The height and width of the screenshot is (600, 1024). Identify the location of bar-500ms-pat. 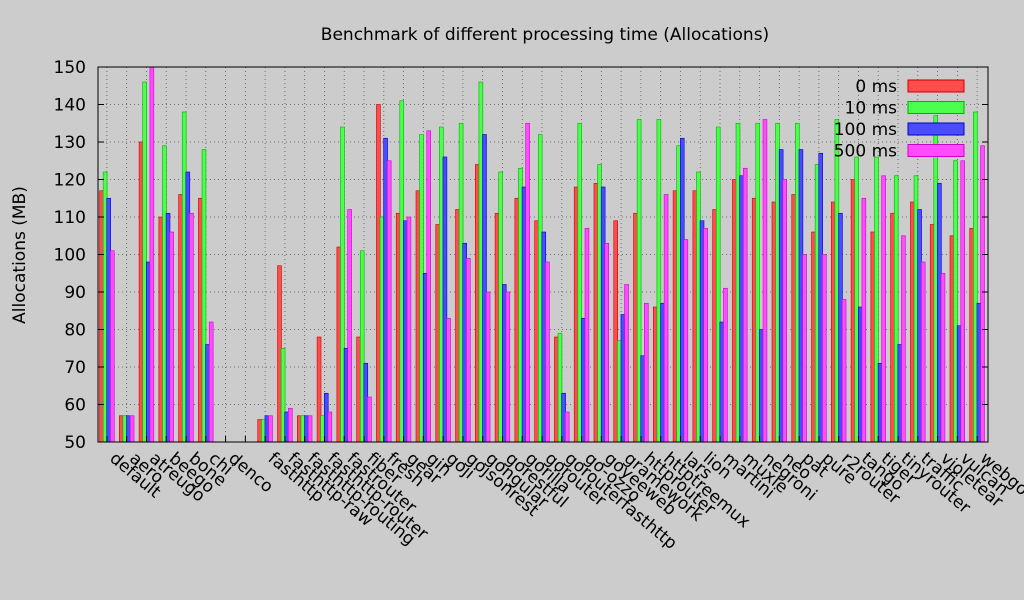
(804, 348).